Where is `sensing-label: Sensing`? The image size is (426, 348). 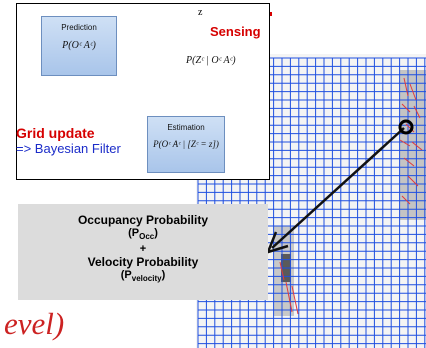
sensing-label: Sensing is located at coordinates (235, 31).